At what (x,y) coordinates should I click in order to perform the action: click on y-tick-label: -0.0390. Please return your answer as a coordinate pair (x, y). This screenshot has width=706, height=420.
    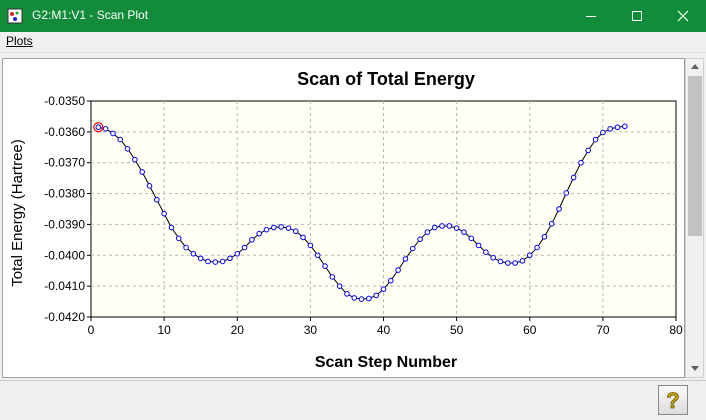
    Looking at the image, I should click on (64, 224).